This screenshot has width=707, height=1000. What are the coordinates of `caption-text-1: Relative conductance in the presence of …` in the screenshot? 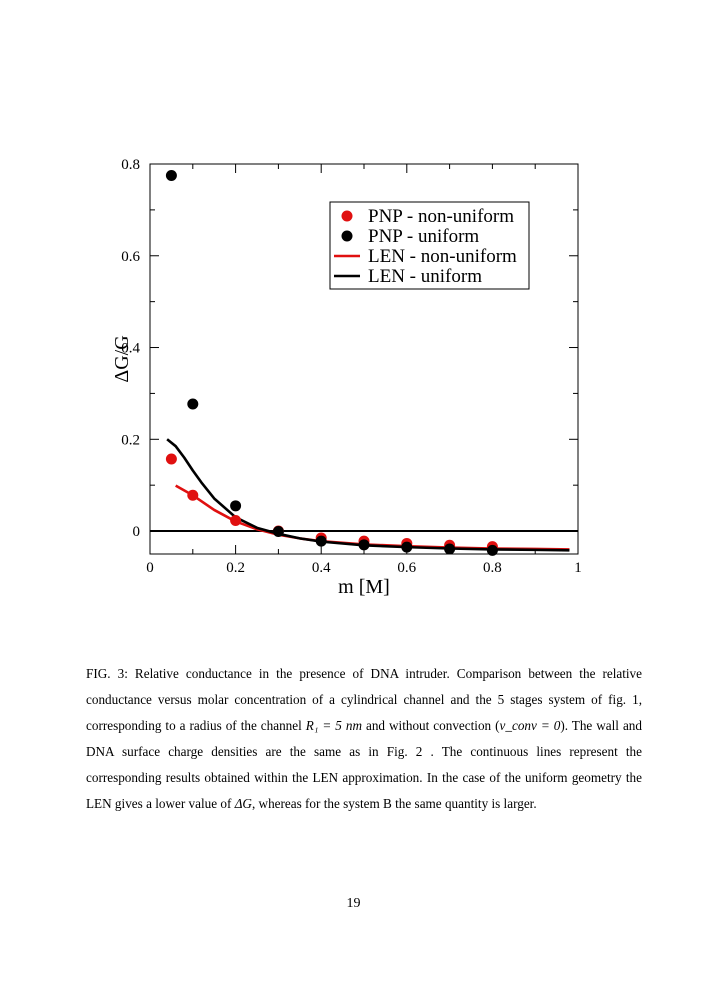 It's located at (364, 699).